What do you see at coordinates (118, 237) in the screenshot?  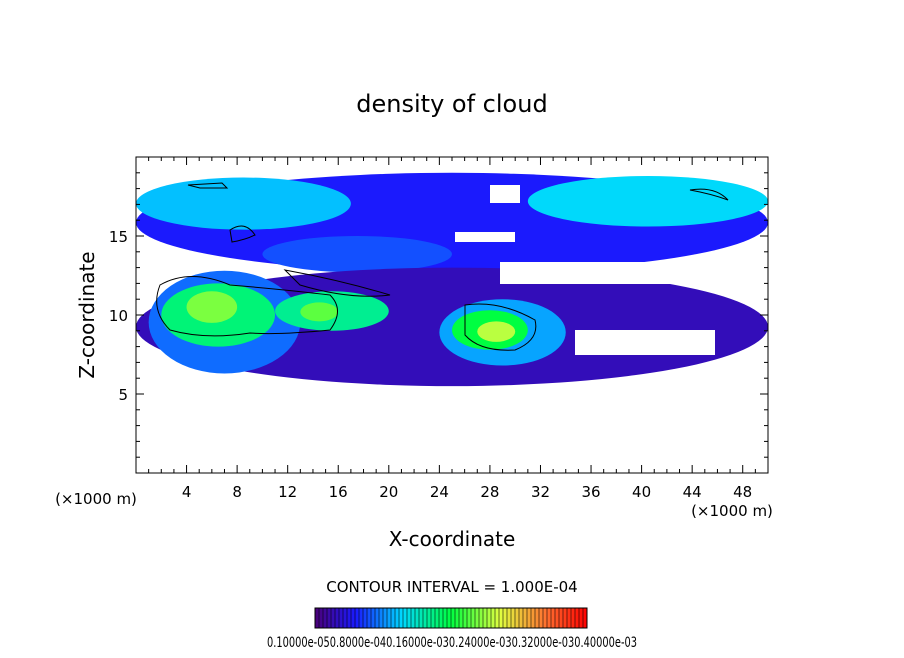 I see `y-tick-label: 15` at bounding box center [118, 237].